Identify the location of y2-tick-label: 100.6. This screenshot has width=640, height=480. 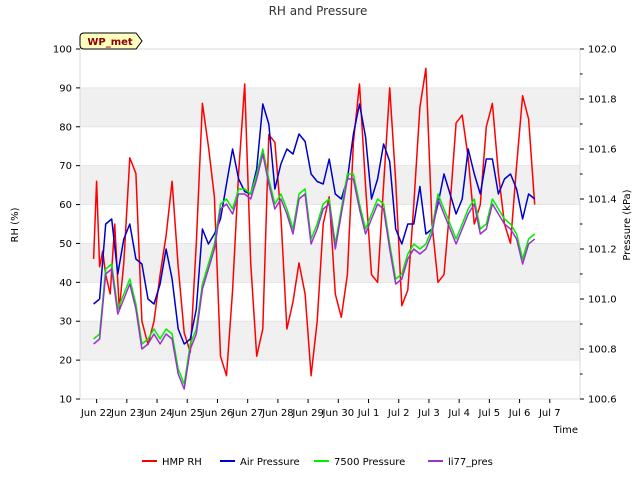
(602, 400).